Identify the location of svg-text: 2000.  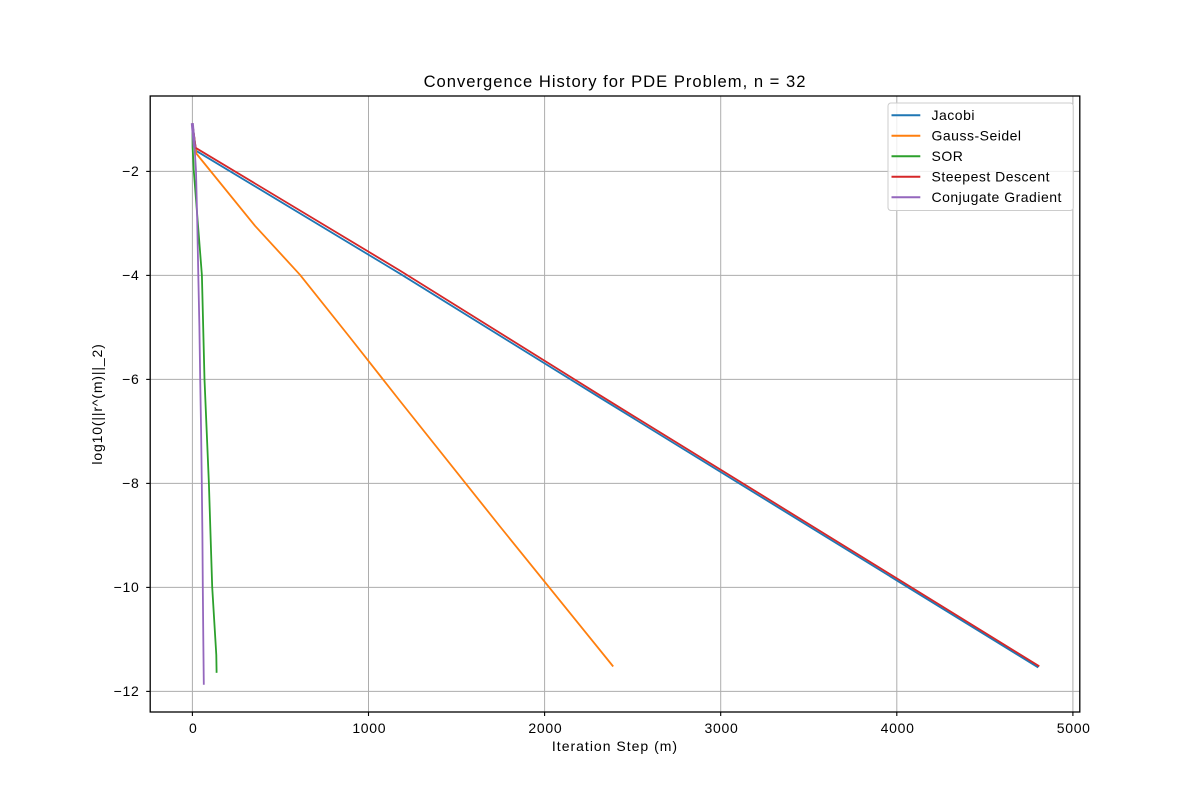
(545, 728).